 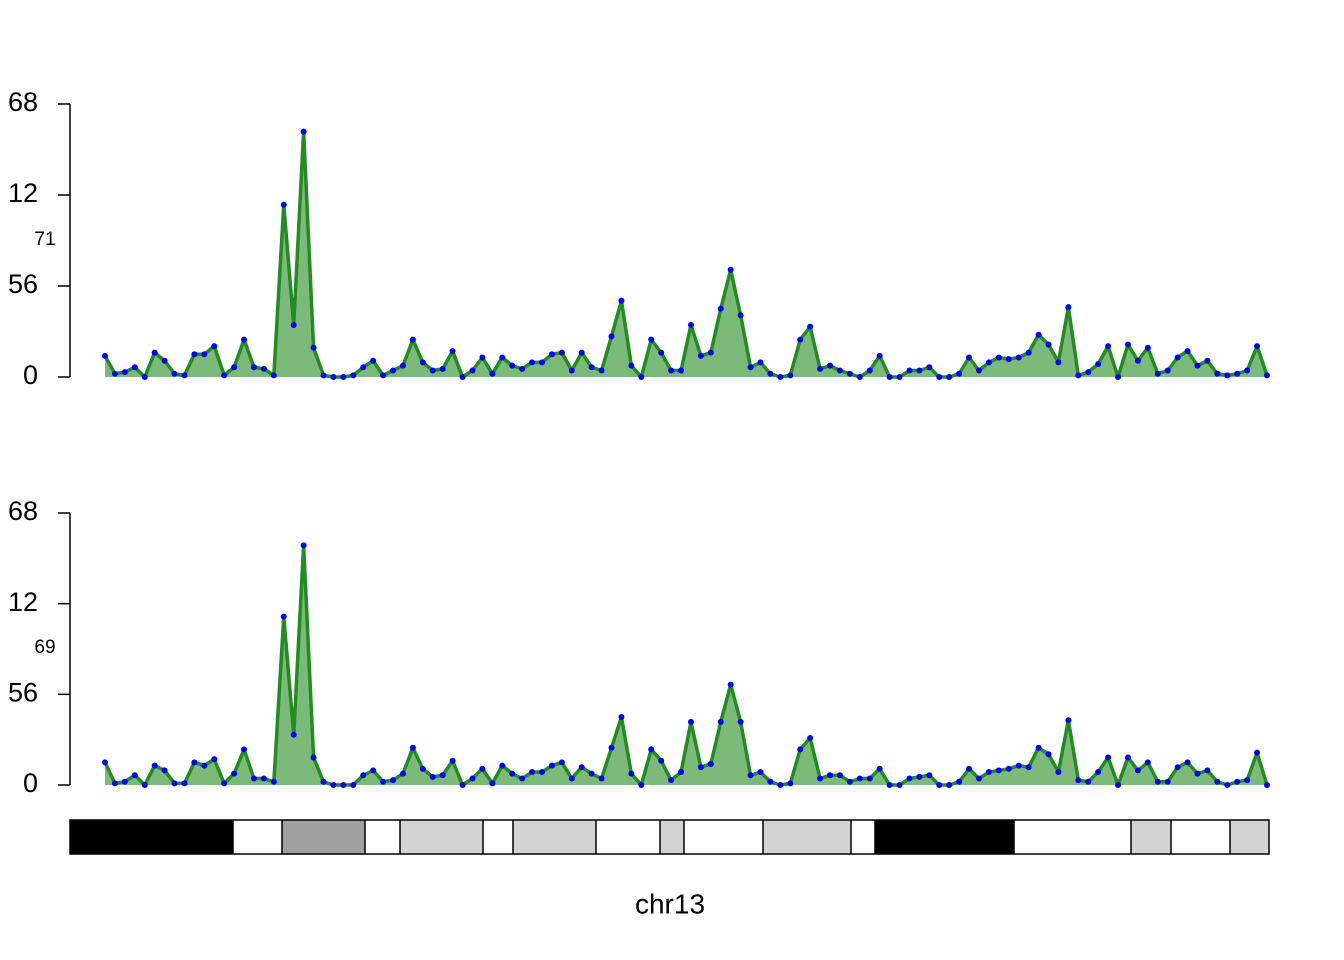 I want to click on panel-label: 69, so click(x=44, y=647).